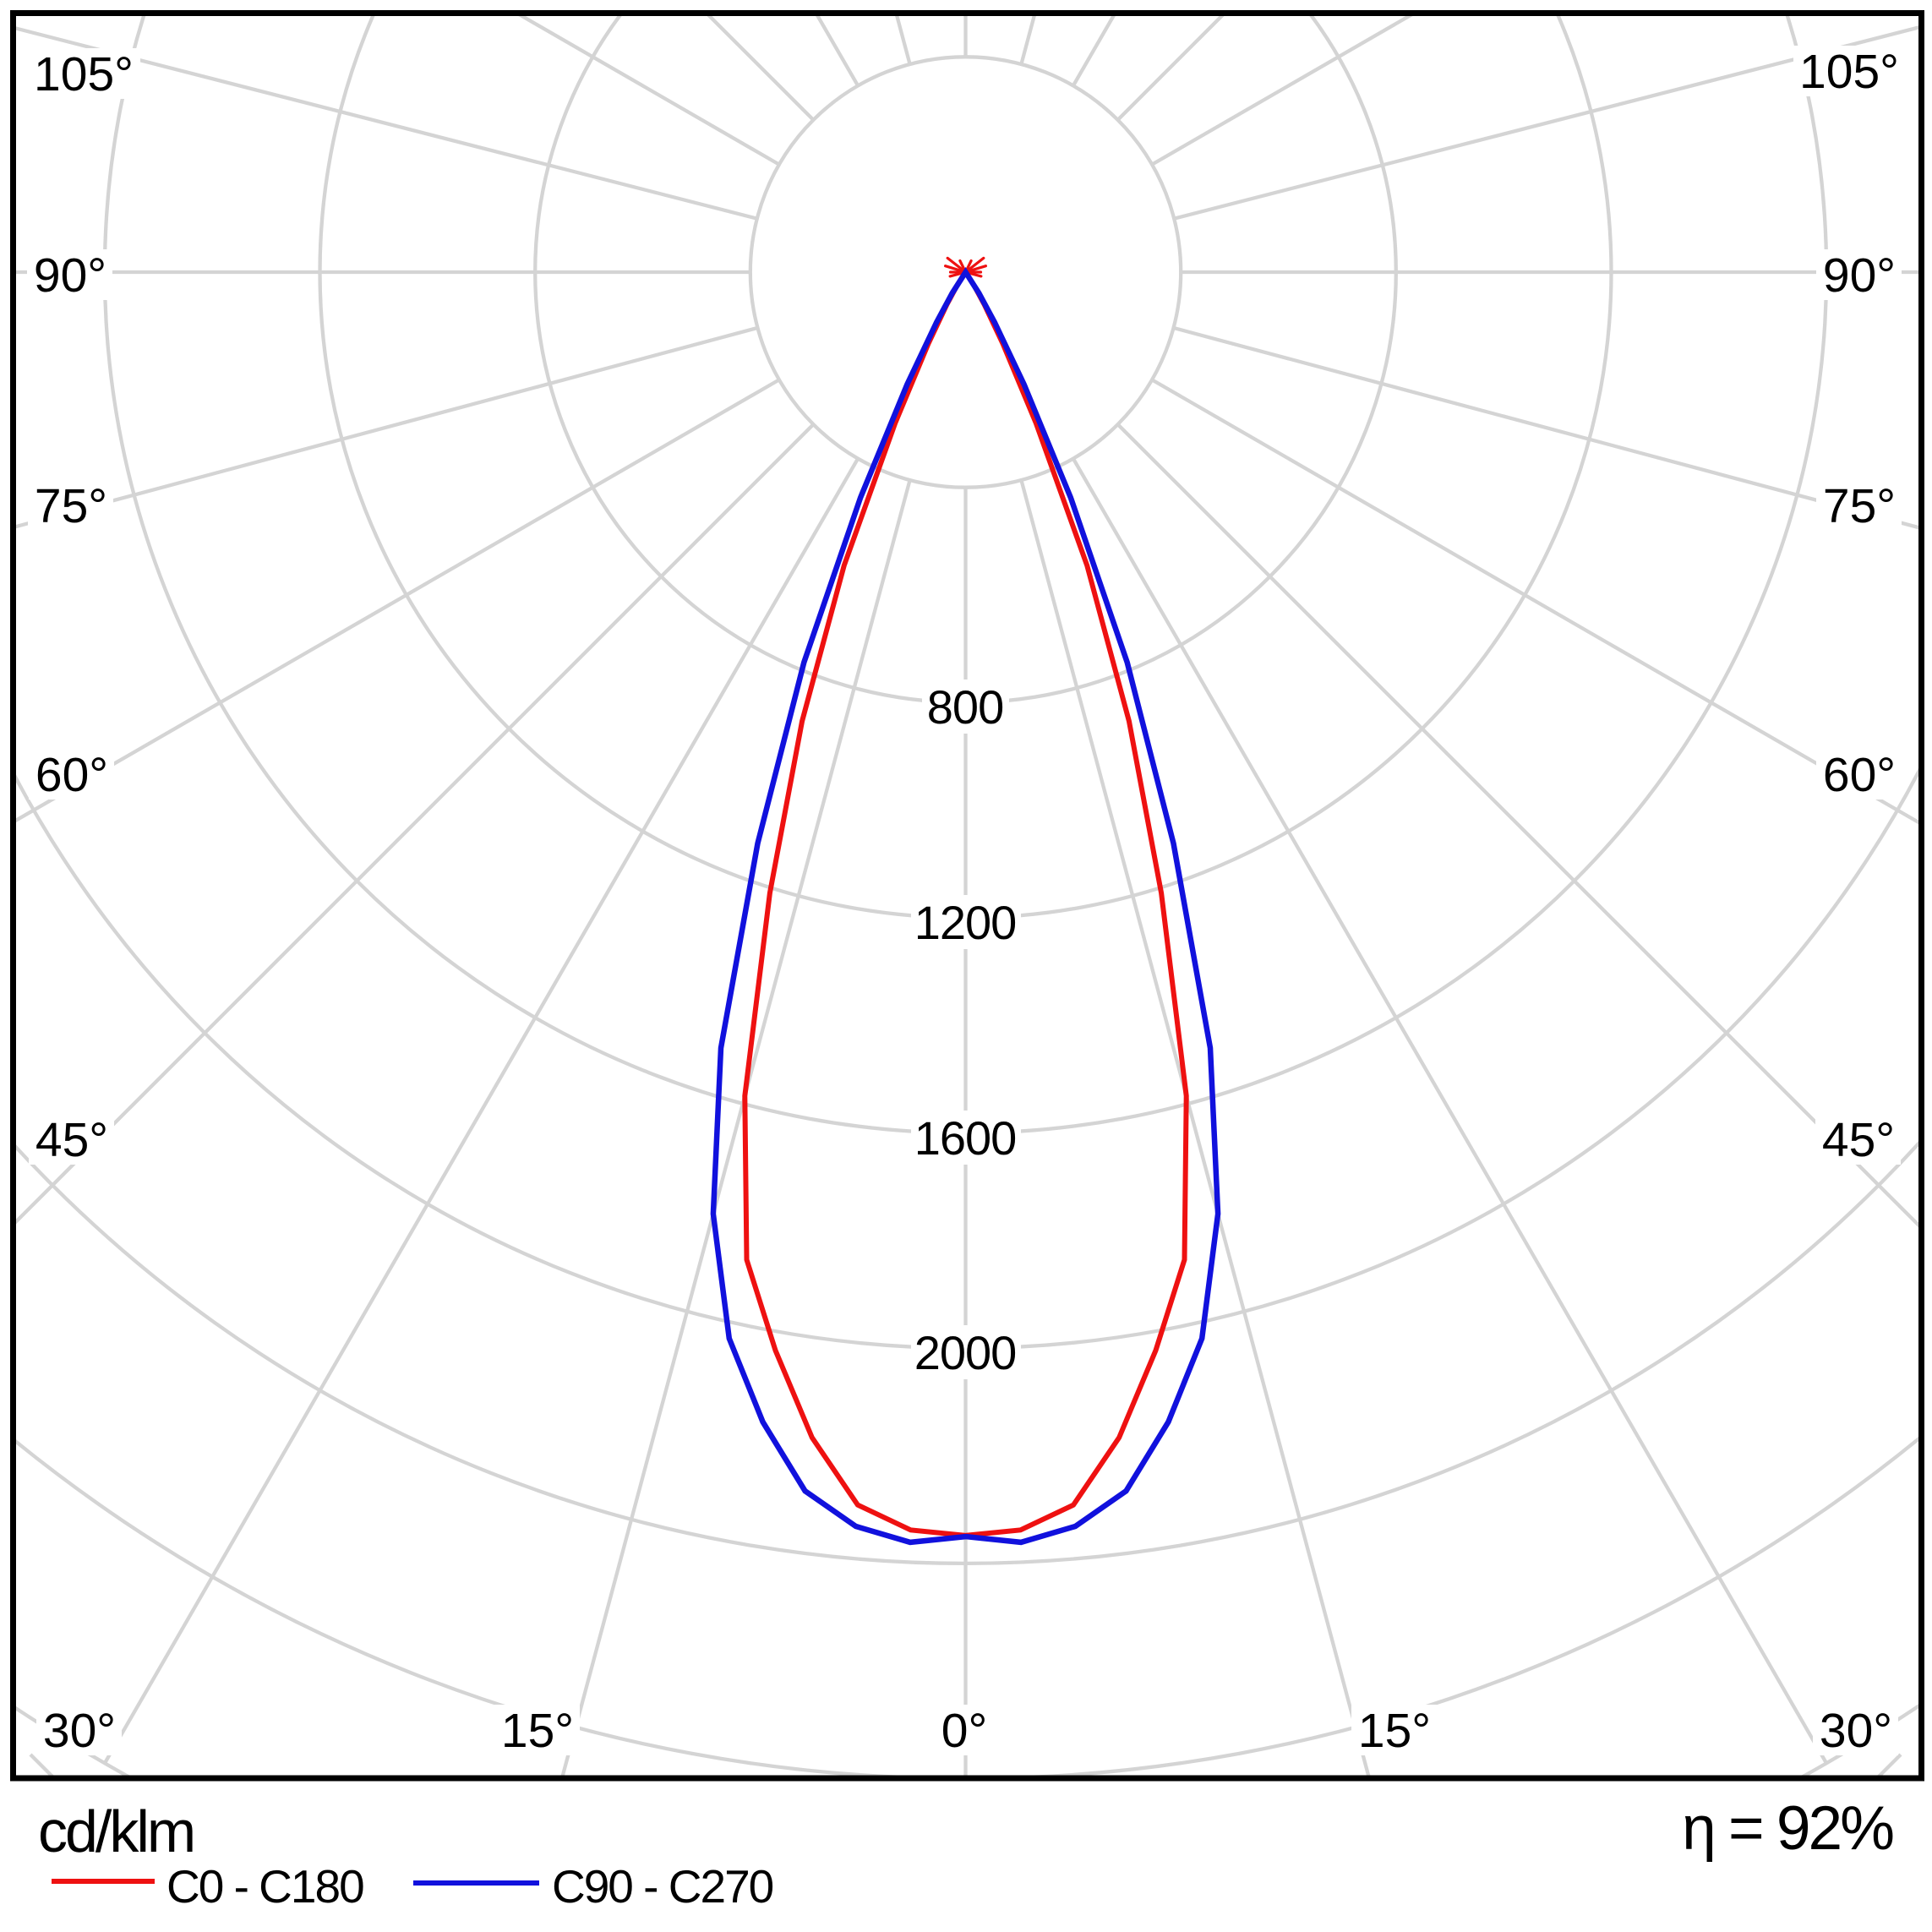  I want to click on svg-text: 2000, so click(965, 1352).